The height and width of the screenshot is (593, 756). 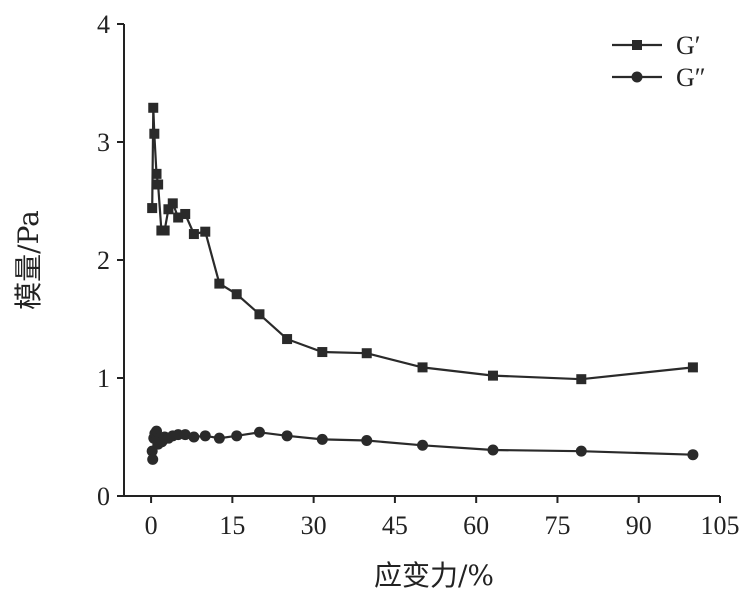 What do you see at coordinates (103, 142) in the screenshot?
I see `y-tick-label: 3` at bounding box center [103, 142].